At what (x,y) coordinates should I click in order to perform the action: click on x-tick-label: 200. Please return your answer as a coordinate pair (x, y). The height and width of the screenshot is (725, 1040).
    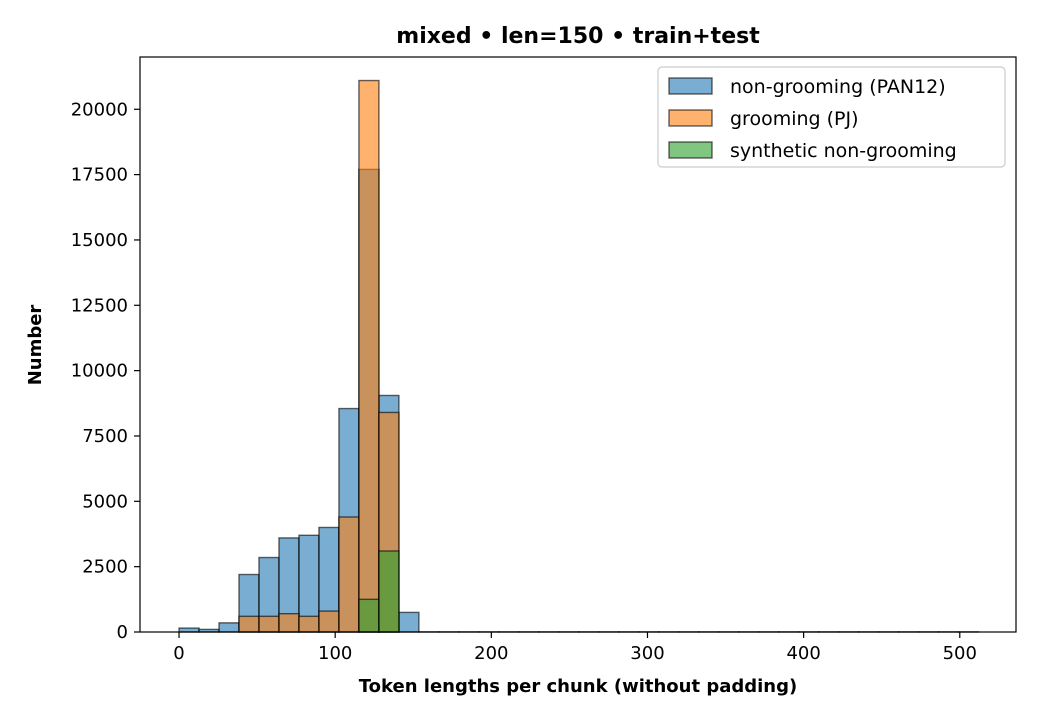
    Looking at the image, I should click on (491, 653).